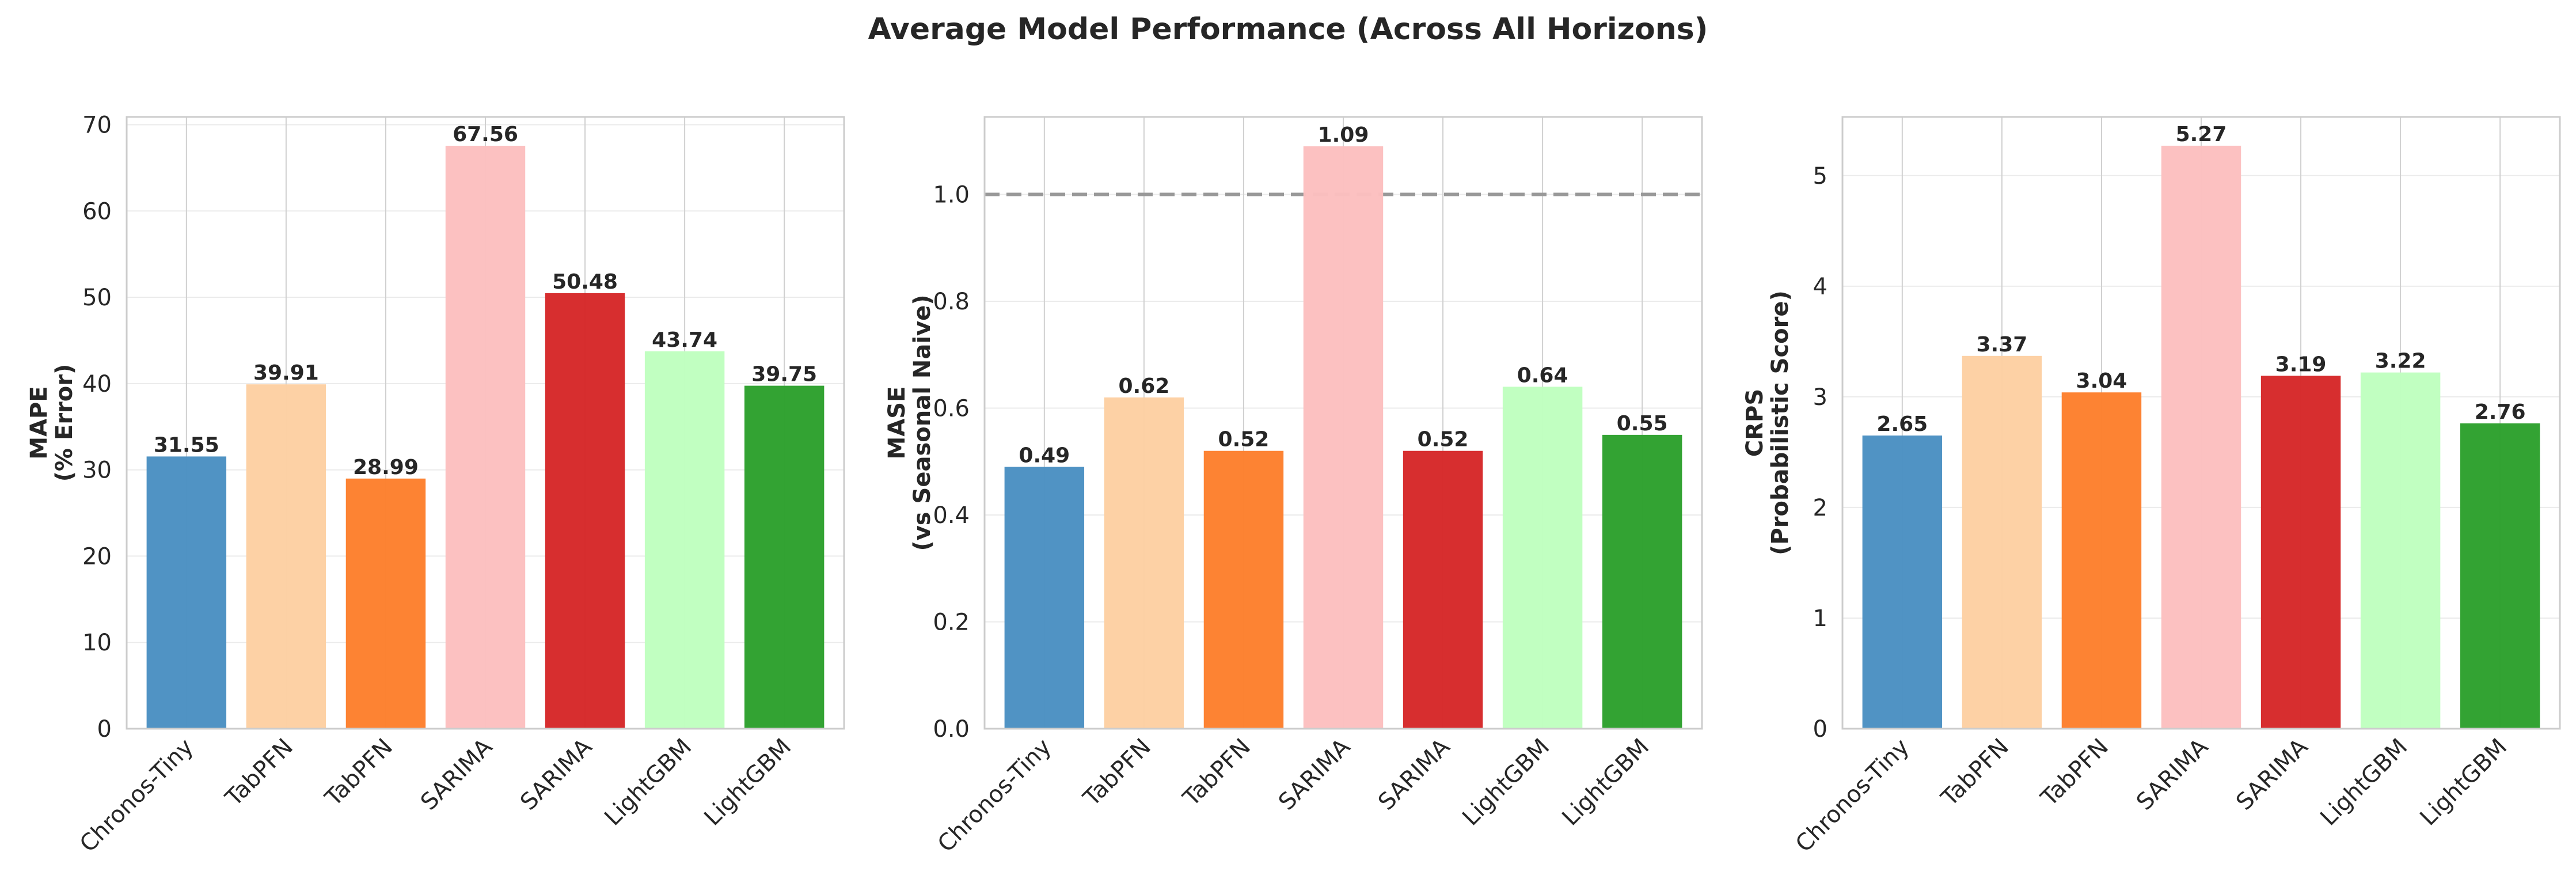 This screenshot has width=2576, height=890. What do you see at coordinates (684, 340) in the screenshot?
I see `bar-value-label: 43.74` at bounding box center [684, 340].